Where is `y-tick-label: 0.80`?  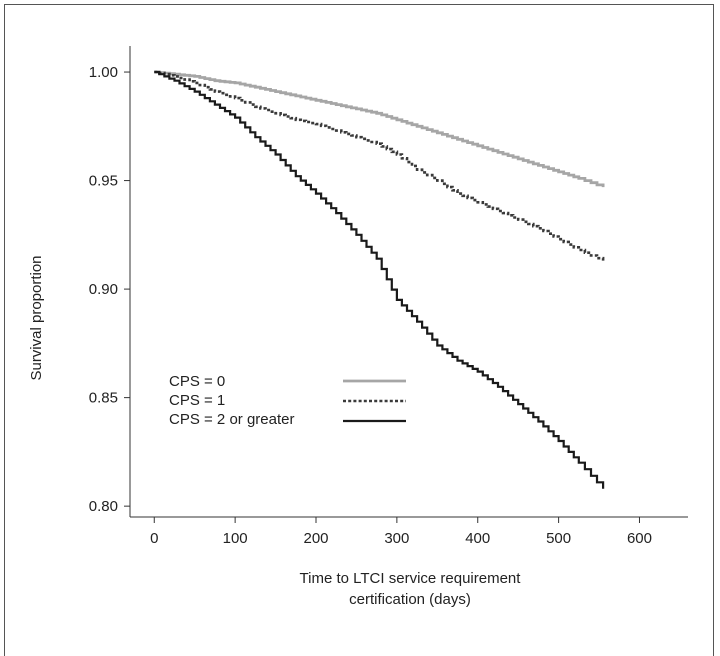
y-tick-label: 0.80 is located at coordinates (103, 506).